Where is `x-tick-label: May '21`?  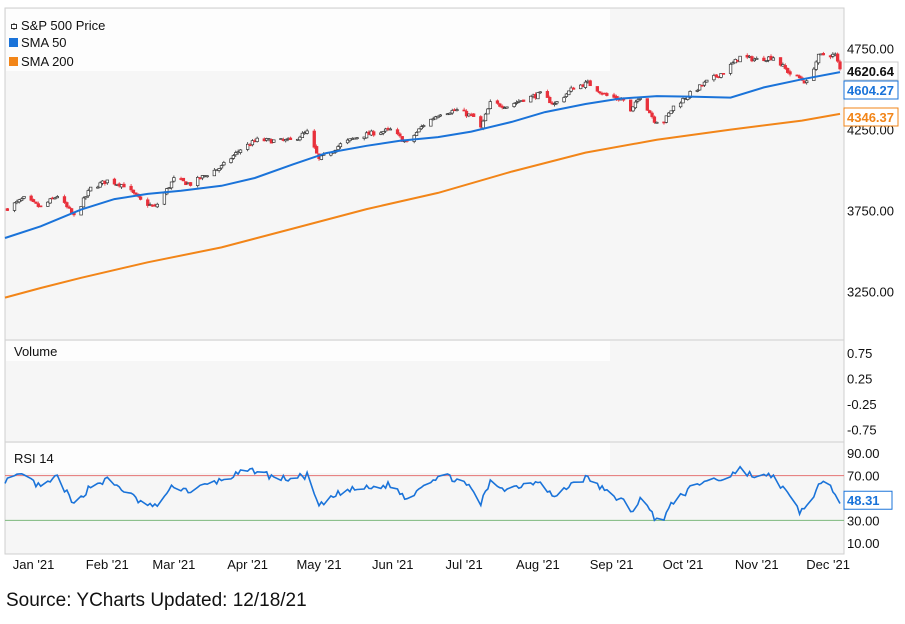 x-tick-label: May '21 is located at coordinates (318, 564).